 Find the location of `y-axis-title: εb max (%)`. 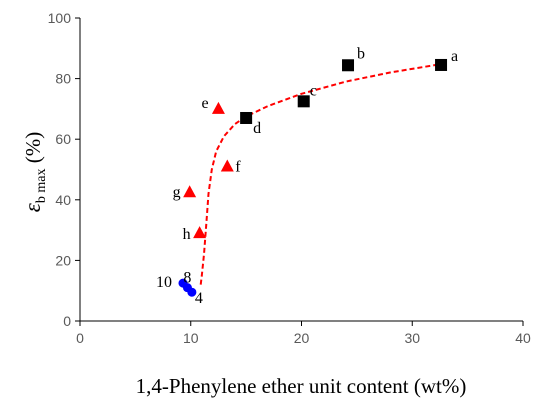

y-axis-title: εb max (%) is located at coordinates (34, 172).